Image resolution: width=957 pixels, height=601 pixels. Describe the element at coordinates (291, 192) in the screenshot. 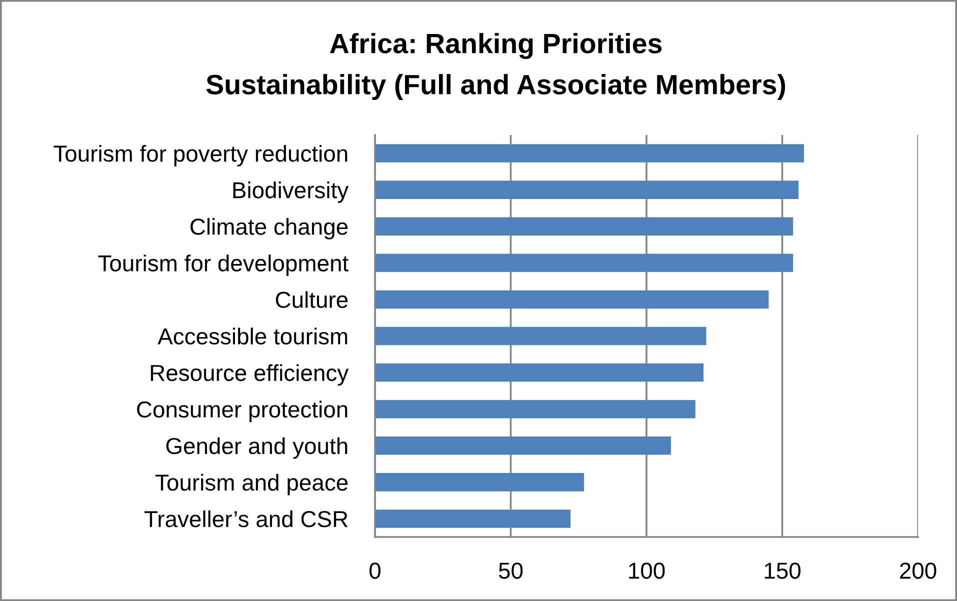

I see `y-tick-label: Biodiversity` at that location.